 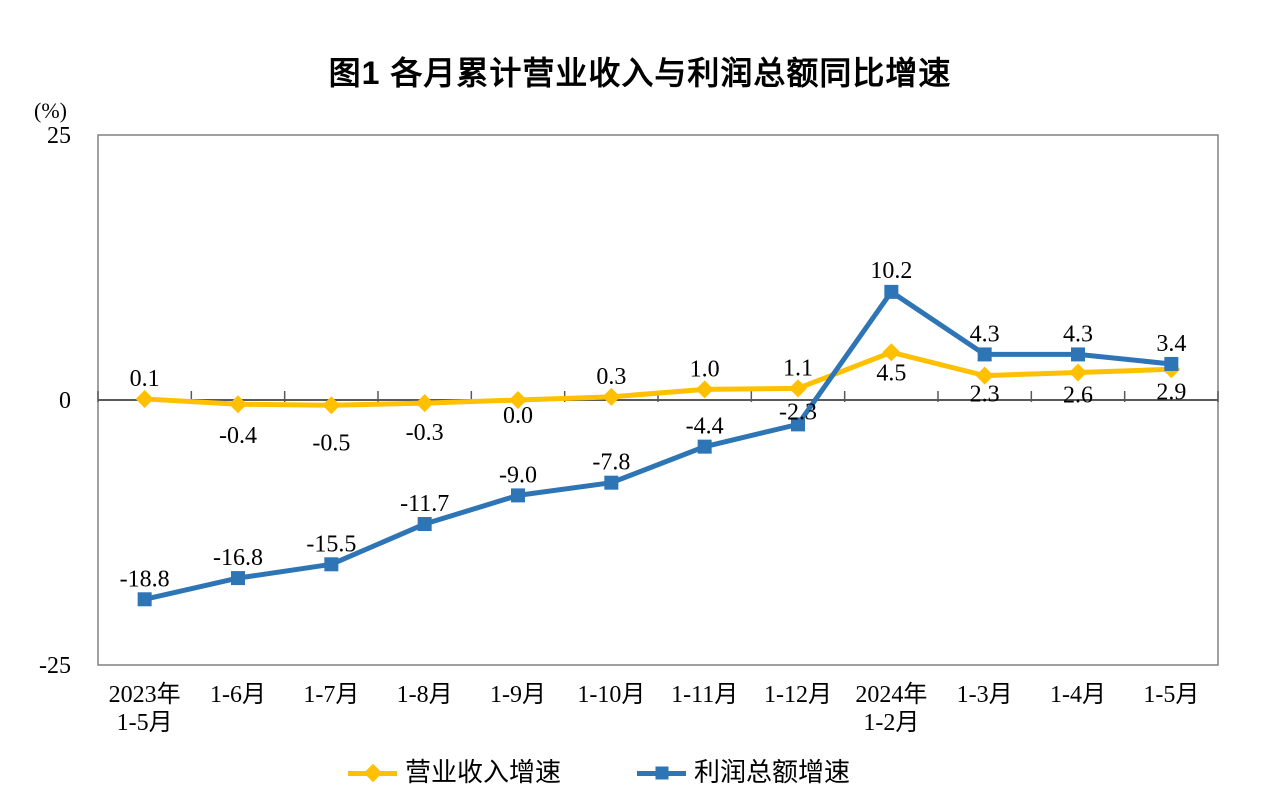 What do you see at coordinates (1078, 695) in the screenshot?
I see `x-tick-label: 1-4月` at bounding box center [1078, 695].